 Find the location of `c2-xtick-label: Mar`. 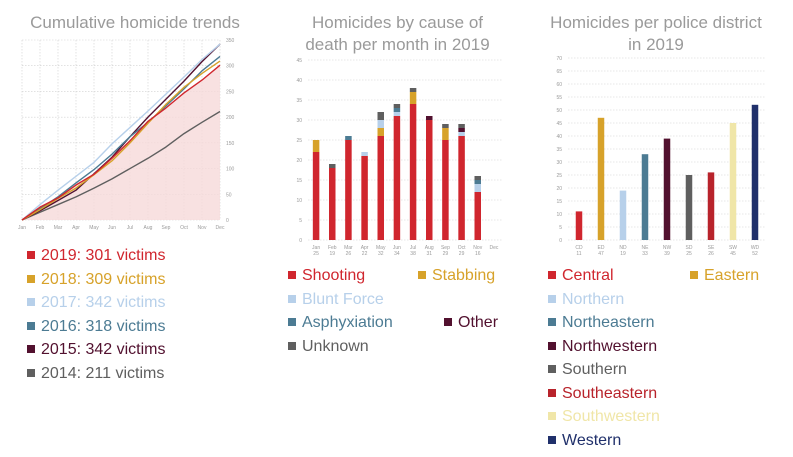

c2-xtick-label: Mar is located at coordinates (348, 248).